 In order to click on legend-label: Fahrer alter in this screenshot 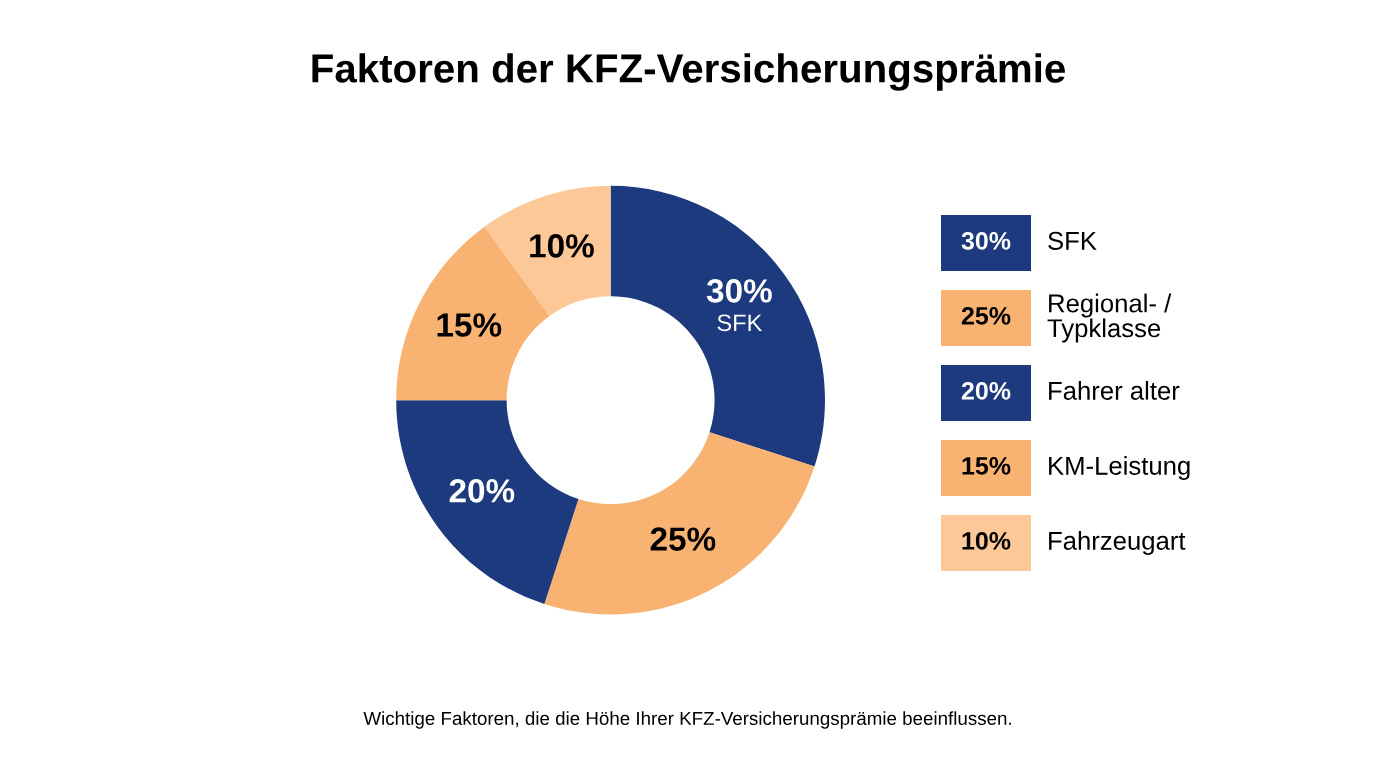, I will do `click(1114, 390)`.